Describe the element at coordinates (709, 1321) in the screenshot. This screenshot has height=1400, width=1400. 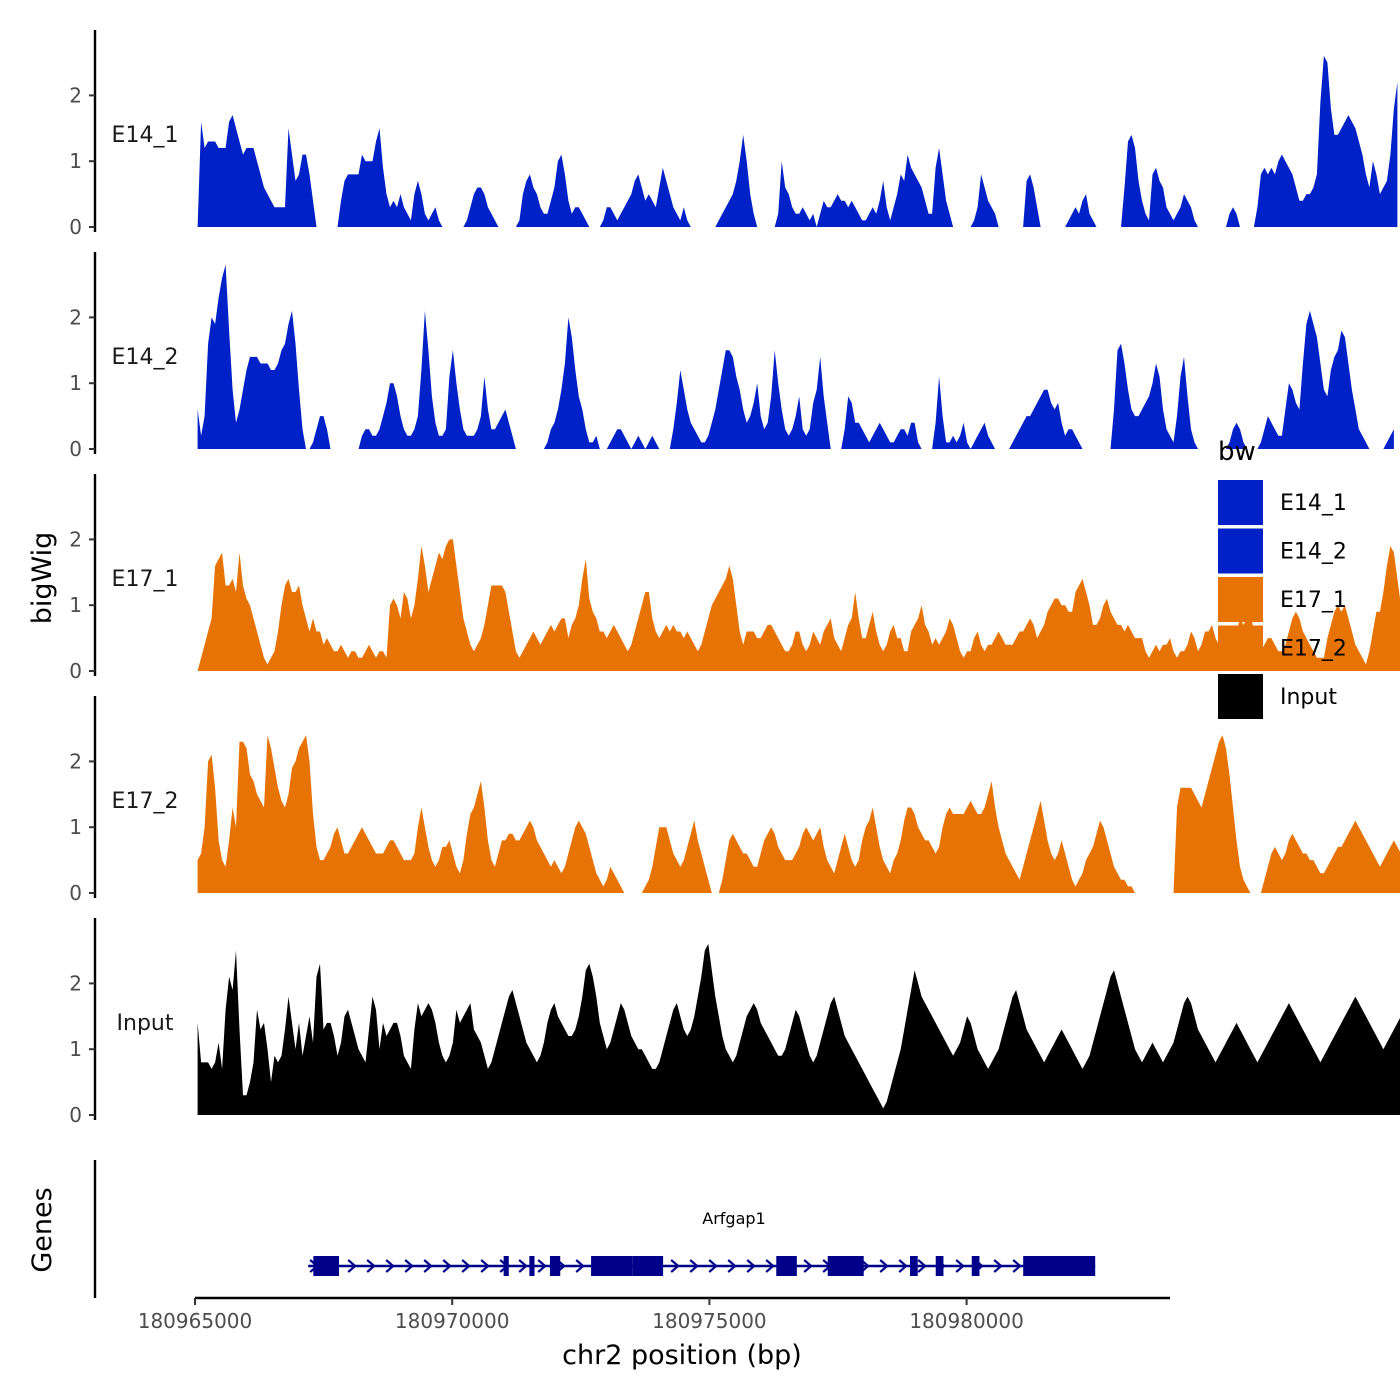
I see `x-tick-label: 180975000` at that location.